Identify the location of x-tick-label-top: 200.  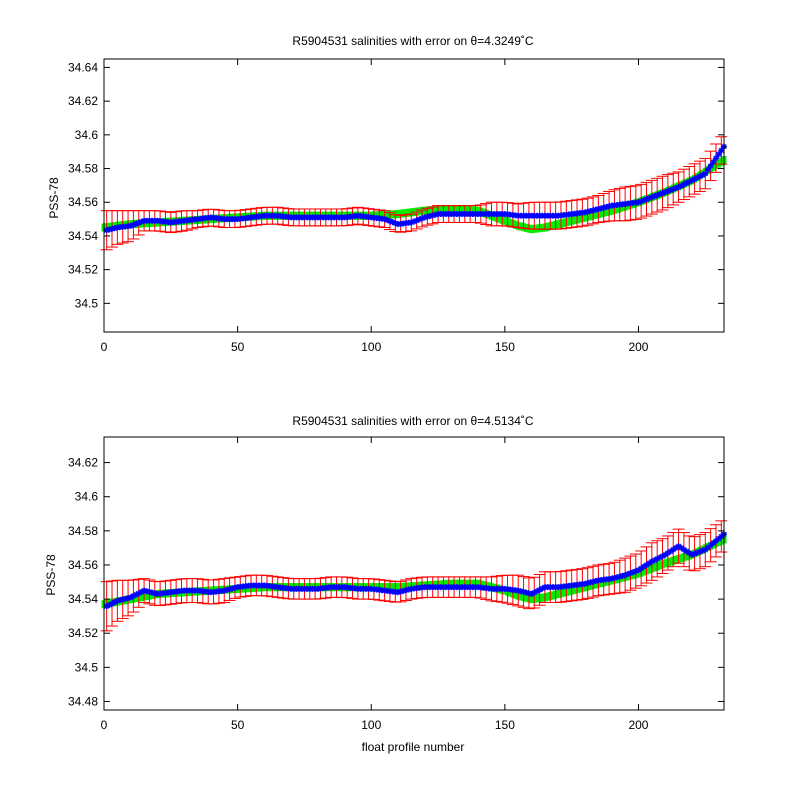
(638, 347).